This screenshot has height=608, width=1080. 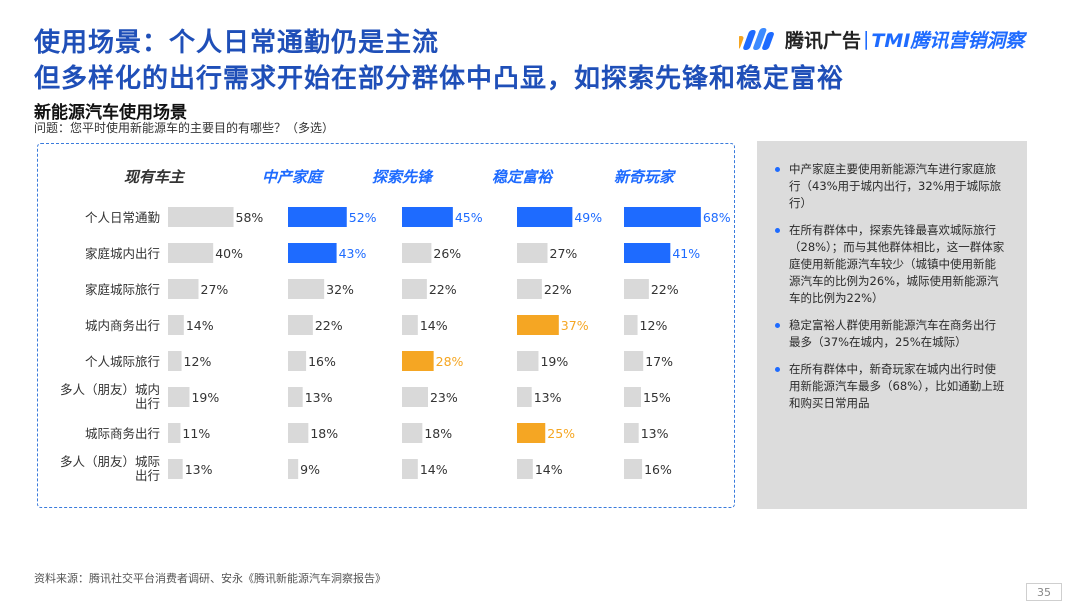 I want to click on category-label: 城际商务出行, so click(x=122, y=433).